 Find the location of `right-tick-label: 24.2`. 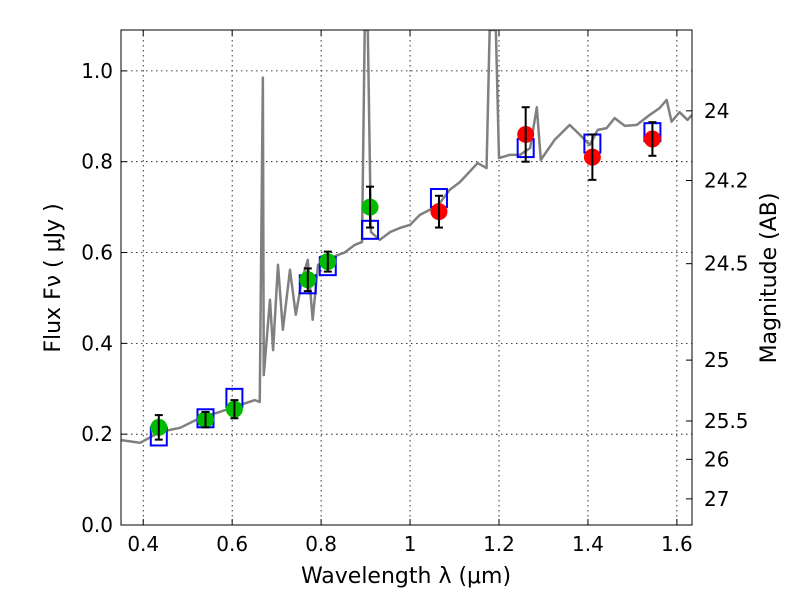

right-tick-label: 24.2 is located at coordinates (726, 181).